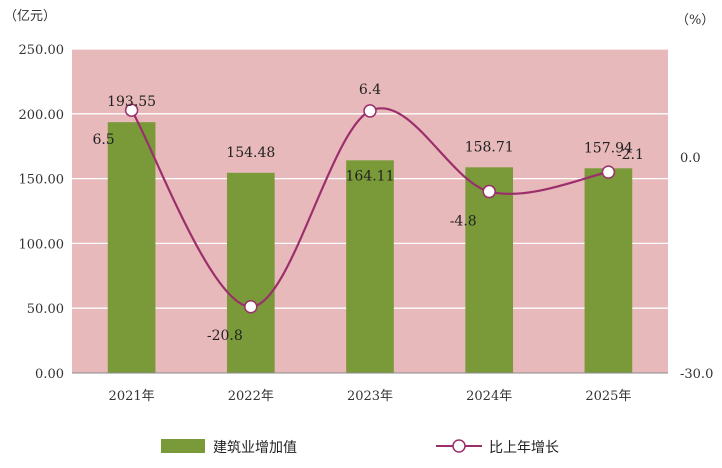 This screenshot has height=468, width=722. I want to click on line-value-label: -2.1, so click(630, 155).